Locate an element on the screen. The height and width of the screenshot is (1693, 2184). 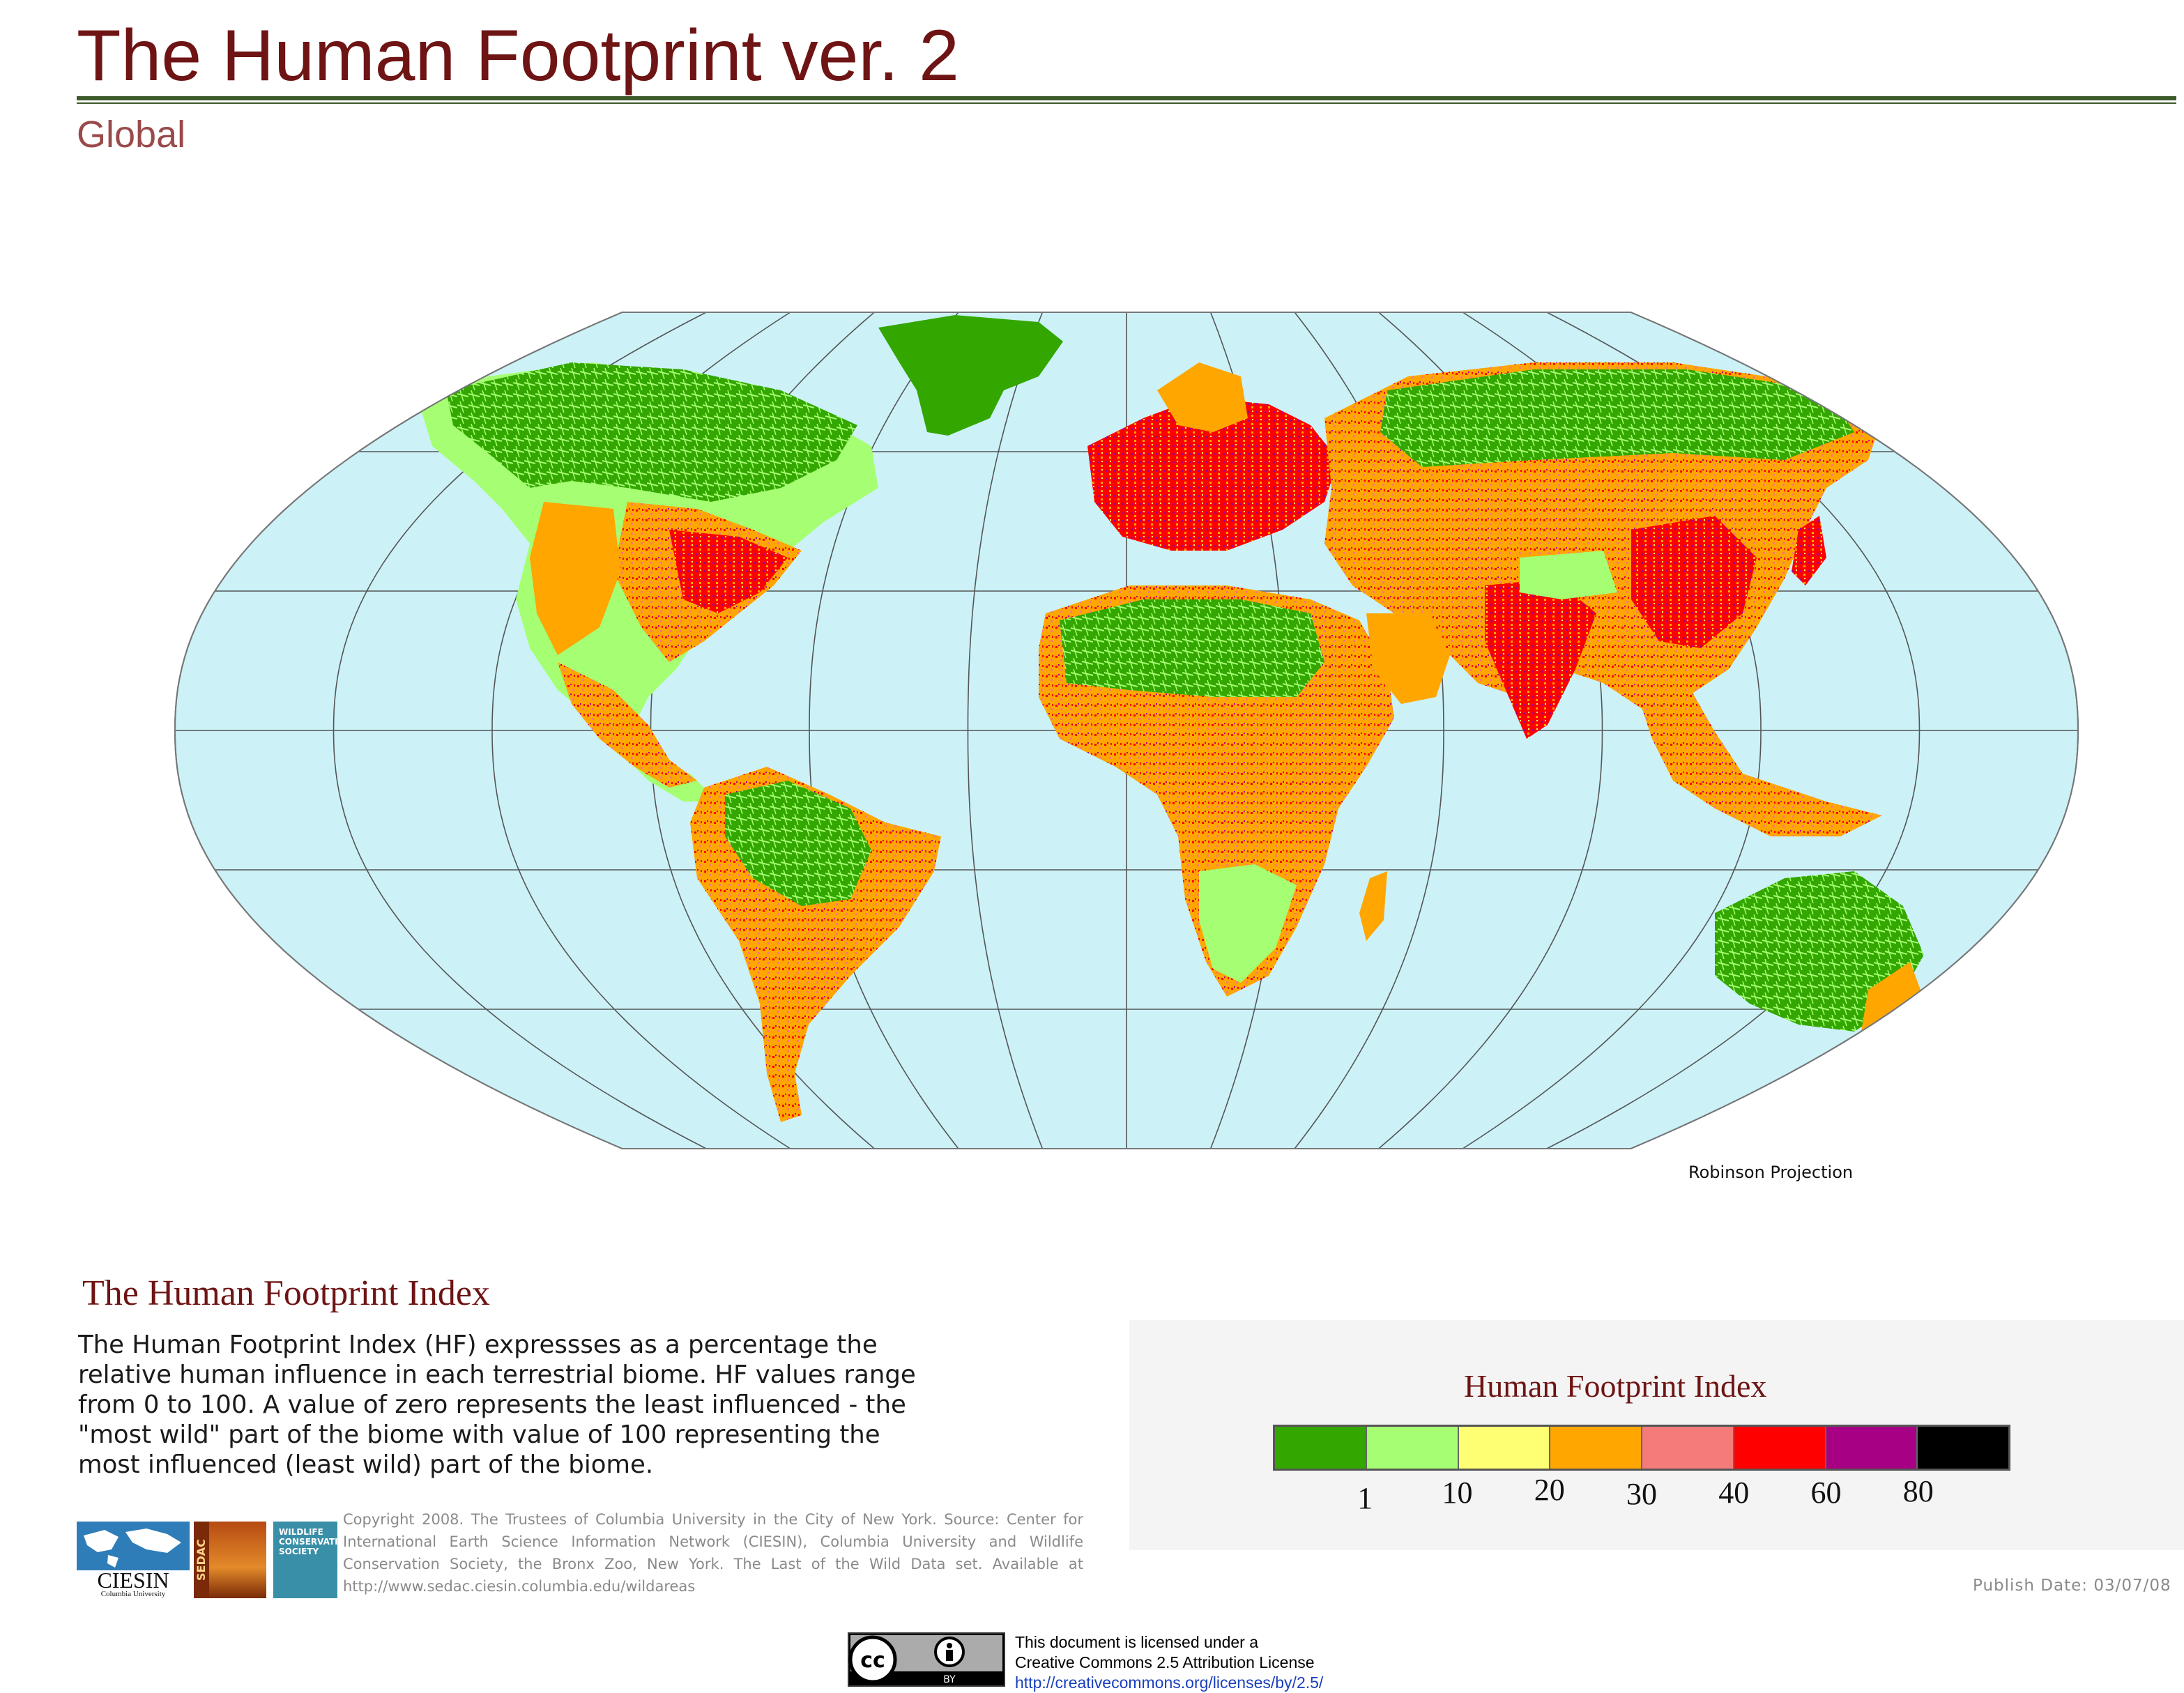
projection-label: Robinson Projection is located at coordinates (1771, 1172).